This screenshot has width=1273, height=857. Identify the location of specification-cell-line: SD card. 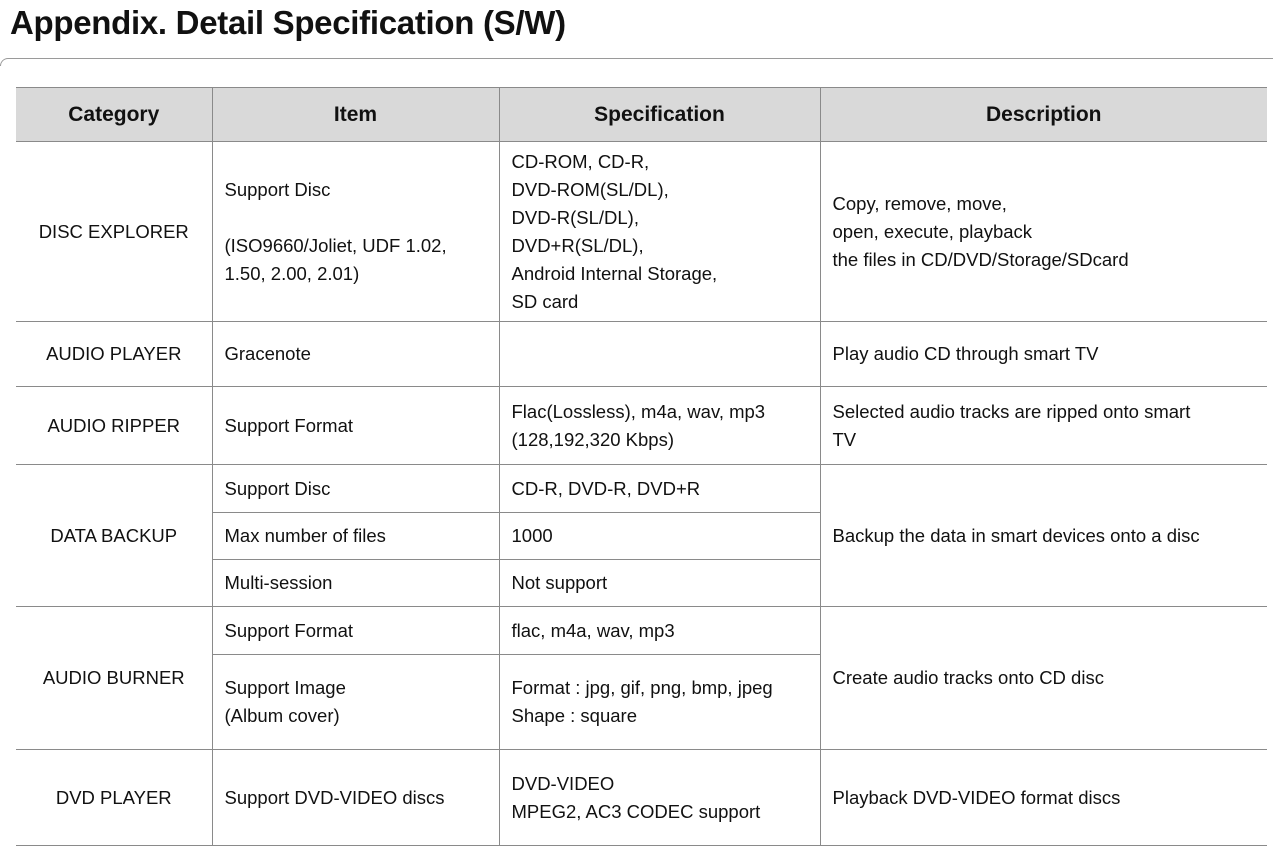
(545, 301).